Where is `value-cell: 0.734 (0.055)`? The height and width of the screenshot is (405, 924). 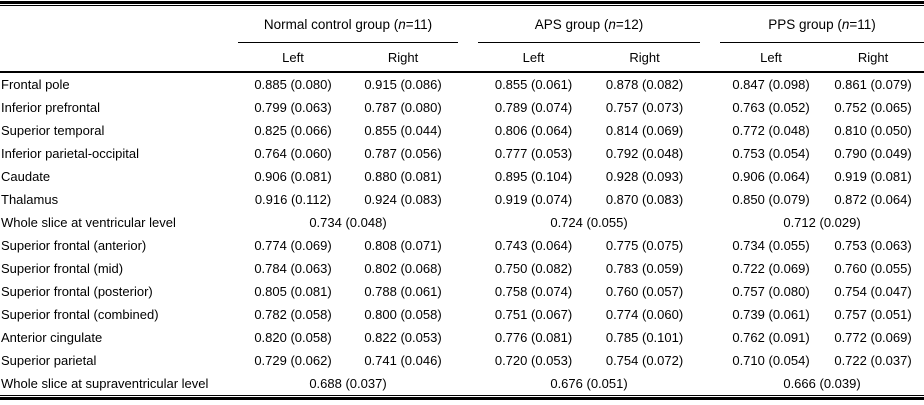 value-cell: 0.734 (0.055) is located at coordinates (771, 245).